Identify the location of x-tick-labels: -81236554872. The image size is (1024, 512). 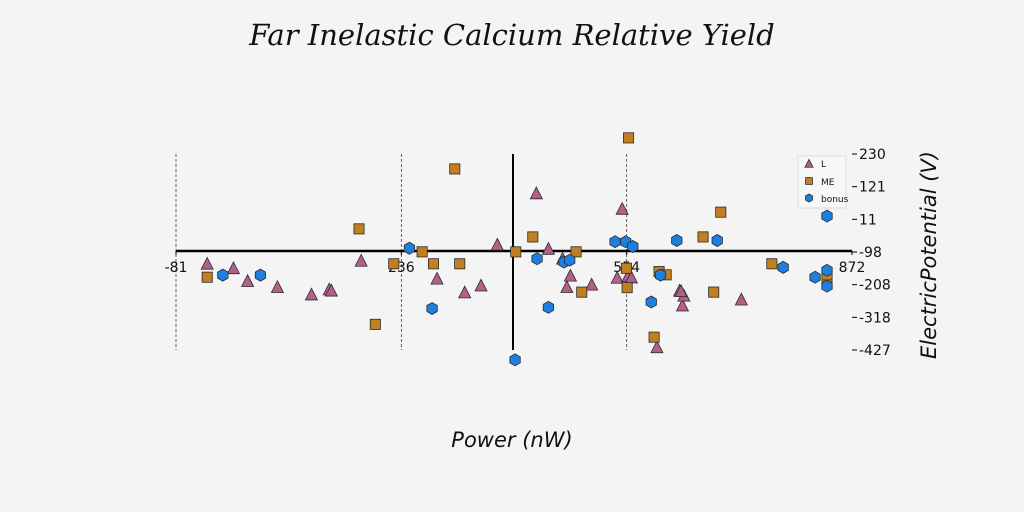
(515, 263).